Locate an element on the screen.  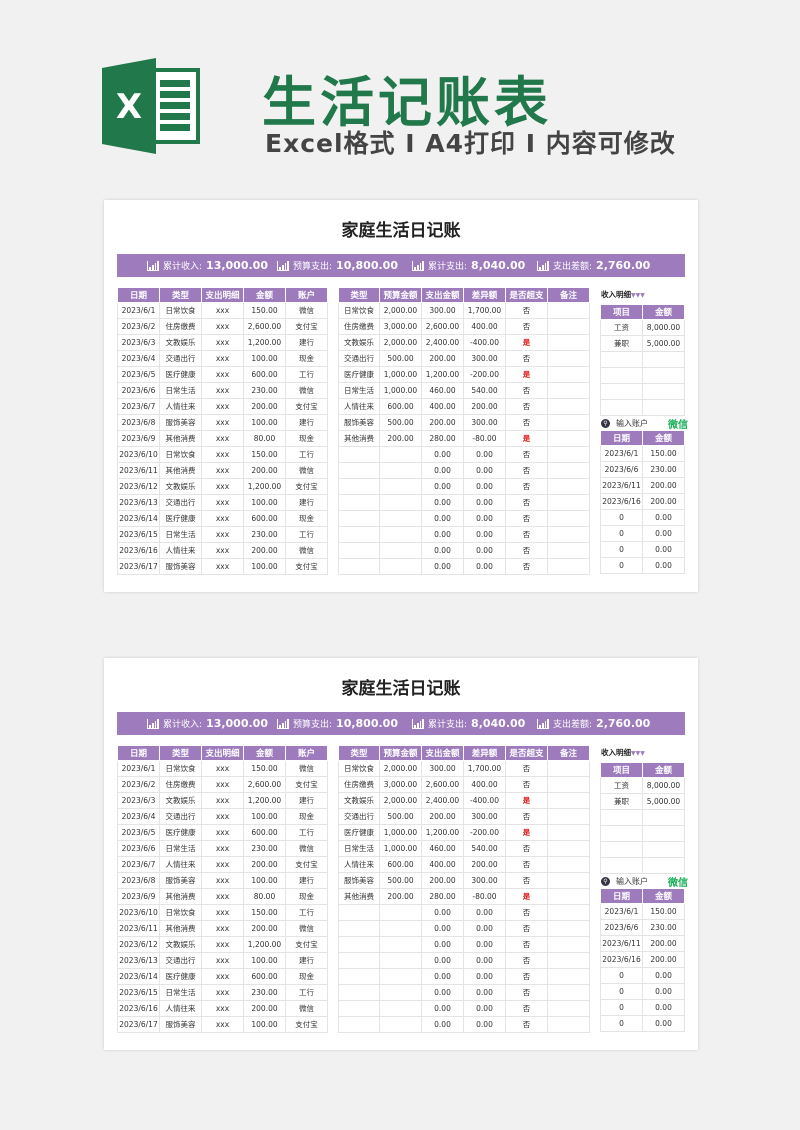
table-cell: 微信 is located at coordinates (306, 1008).